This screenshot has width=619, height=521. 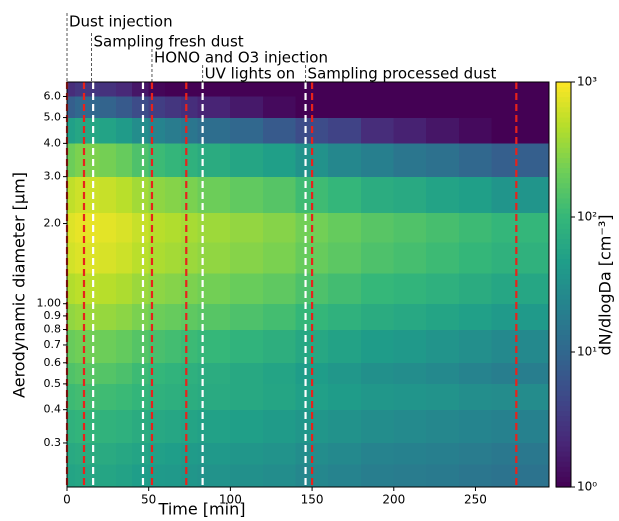 What do you see at coordinates (121, 22) in the screenshot?
I see `annotation: Dust injection` at bounding box center [121, 22].